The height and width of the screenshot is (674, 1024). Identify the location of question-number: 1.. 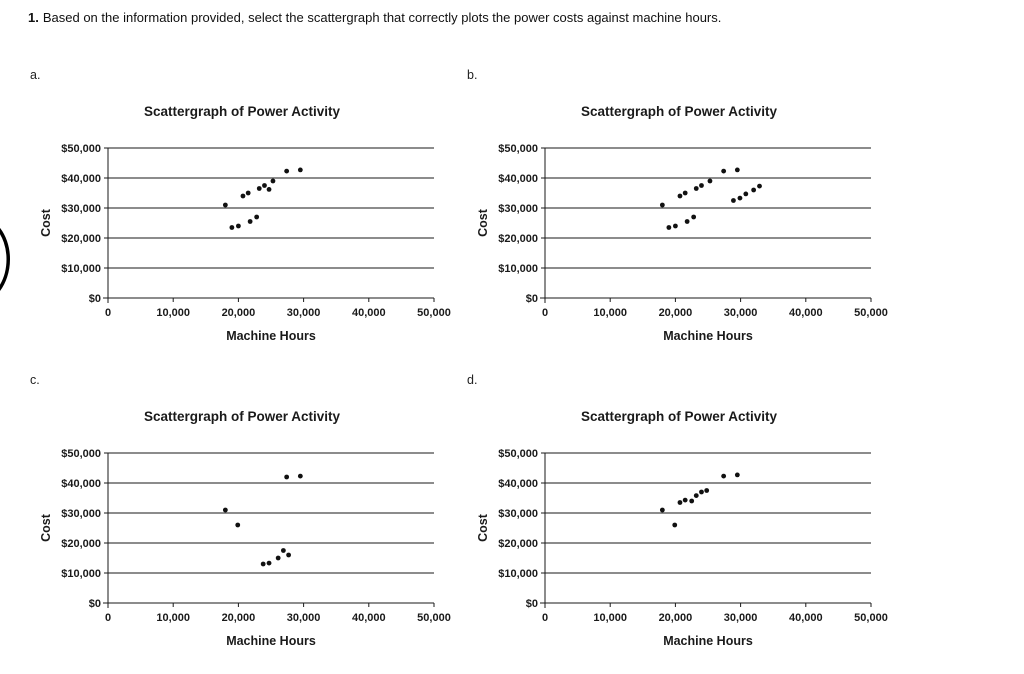
(33, 17).